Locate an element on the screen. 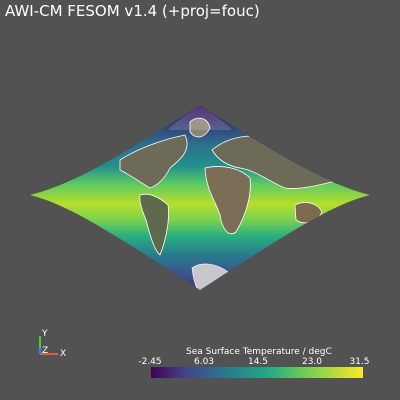 Image resolution: width=400 pixels, height=400 pixels. colorbar-tick: 14.5 is located at coordinates (258, 362).